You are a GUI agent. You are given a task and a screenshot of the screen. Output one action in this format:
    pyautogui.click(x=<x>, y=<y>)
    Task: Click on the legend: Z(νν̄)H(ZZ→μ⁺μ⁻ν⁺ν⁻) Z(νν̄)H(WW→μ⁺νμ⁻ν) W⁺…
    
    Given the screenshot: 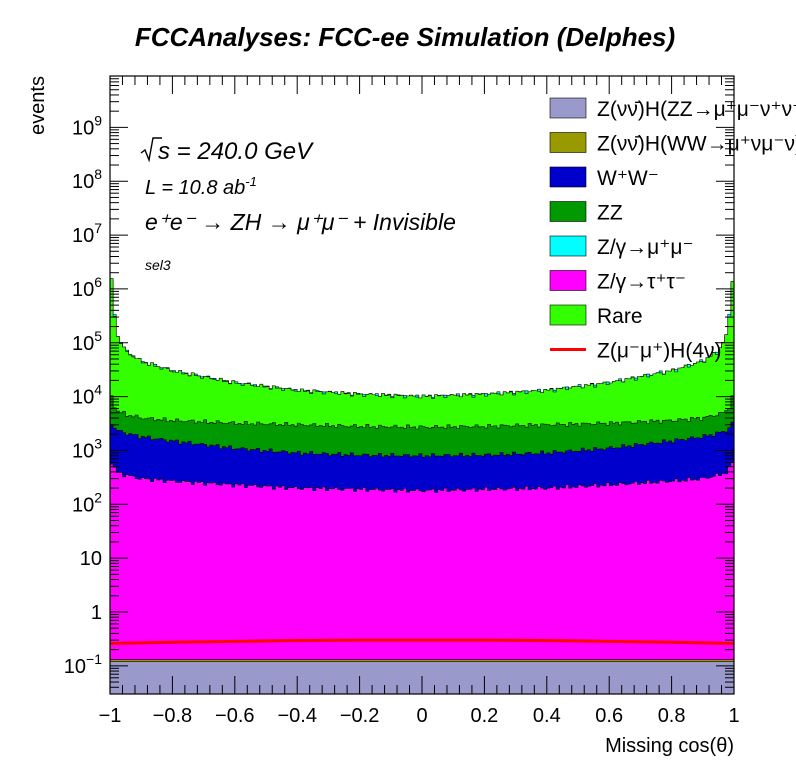 What is the action you would take?
    pyautogui.click(x=672, y=230)
    